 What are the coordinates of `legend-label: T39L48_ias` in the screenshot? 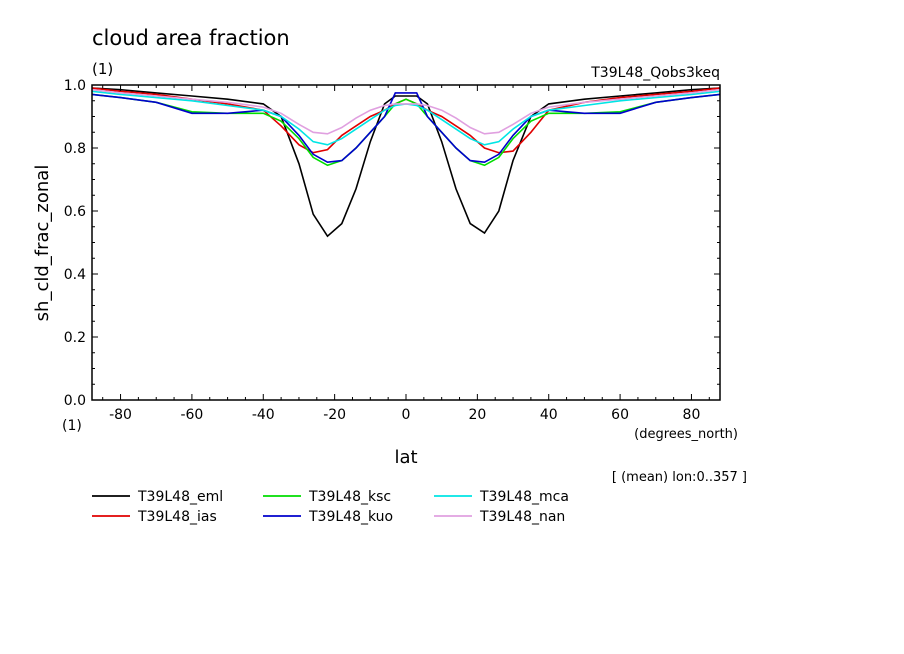 It's located at (177, 517).